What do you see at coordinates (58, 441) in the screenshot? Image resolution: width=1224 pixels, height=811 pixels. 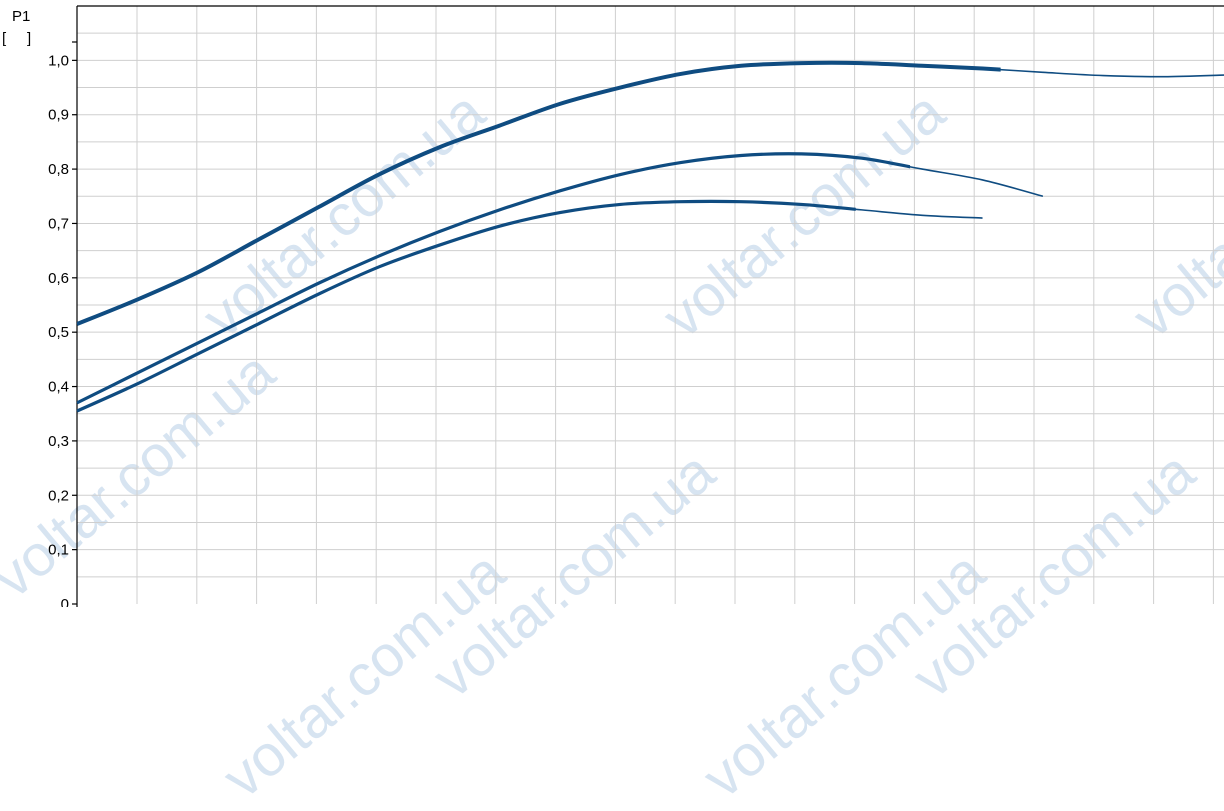 I see `y-tick-label: 0,3` at bounding box center [58, 441].